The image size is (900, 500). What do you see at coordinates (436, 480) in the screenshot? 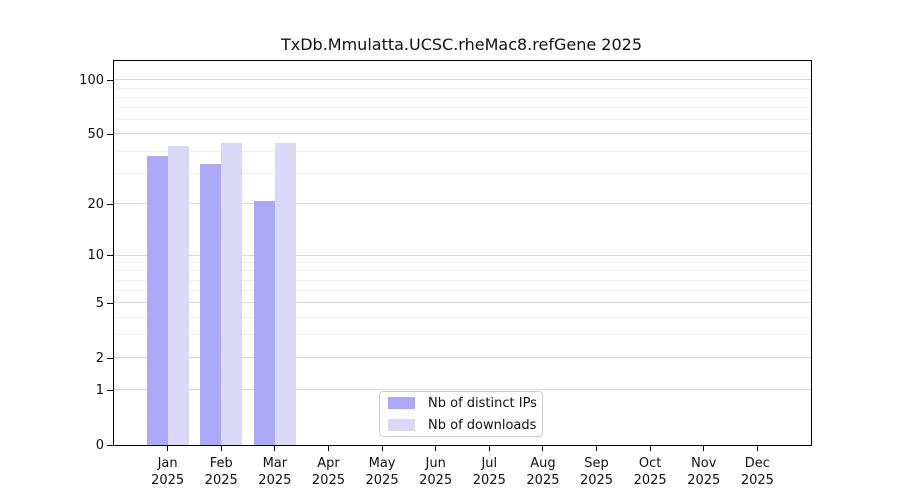
I see `x-tick-year-jun: 2025` at bounding box center [436, 480].